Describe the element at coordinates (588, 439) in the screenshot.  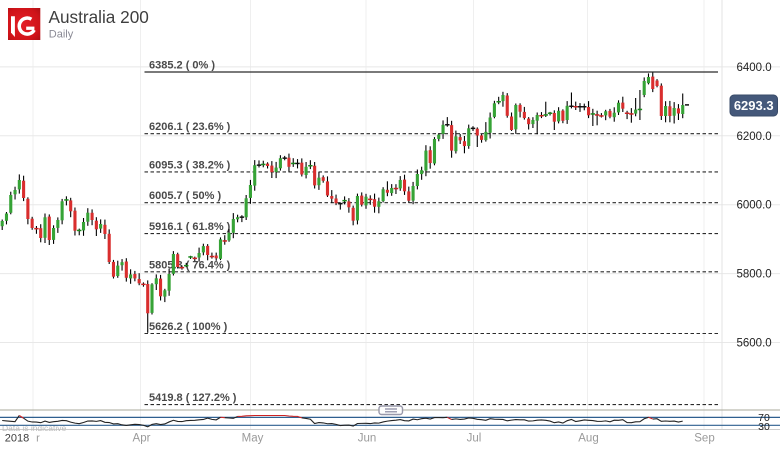
I see `svg-text: Aug` at that location.